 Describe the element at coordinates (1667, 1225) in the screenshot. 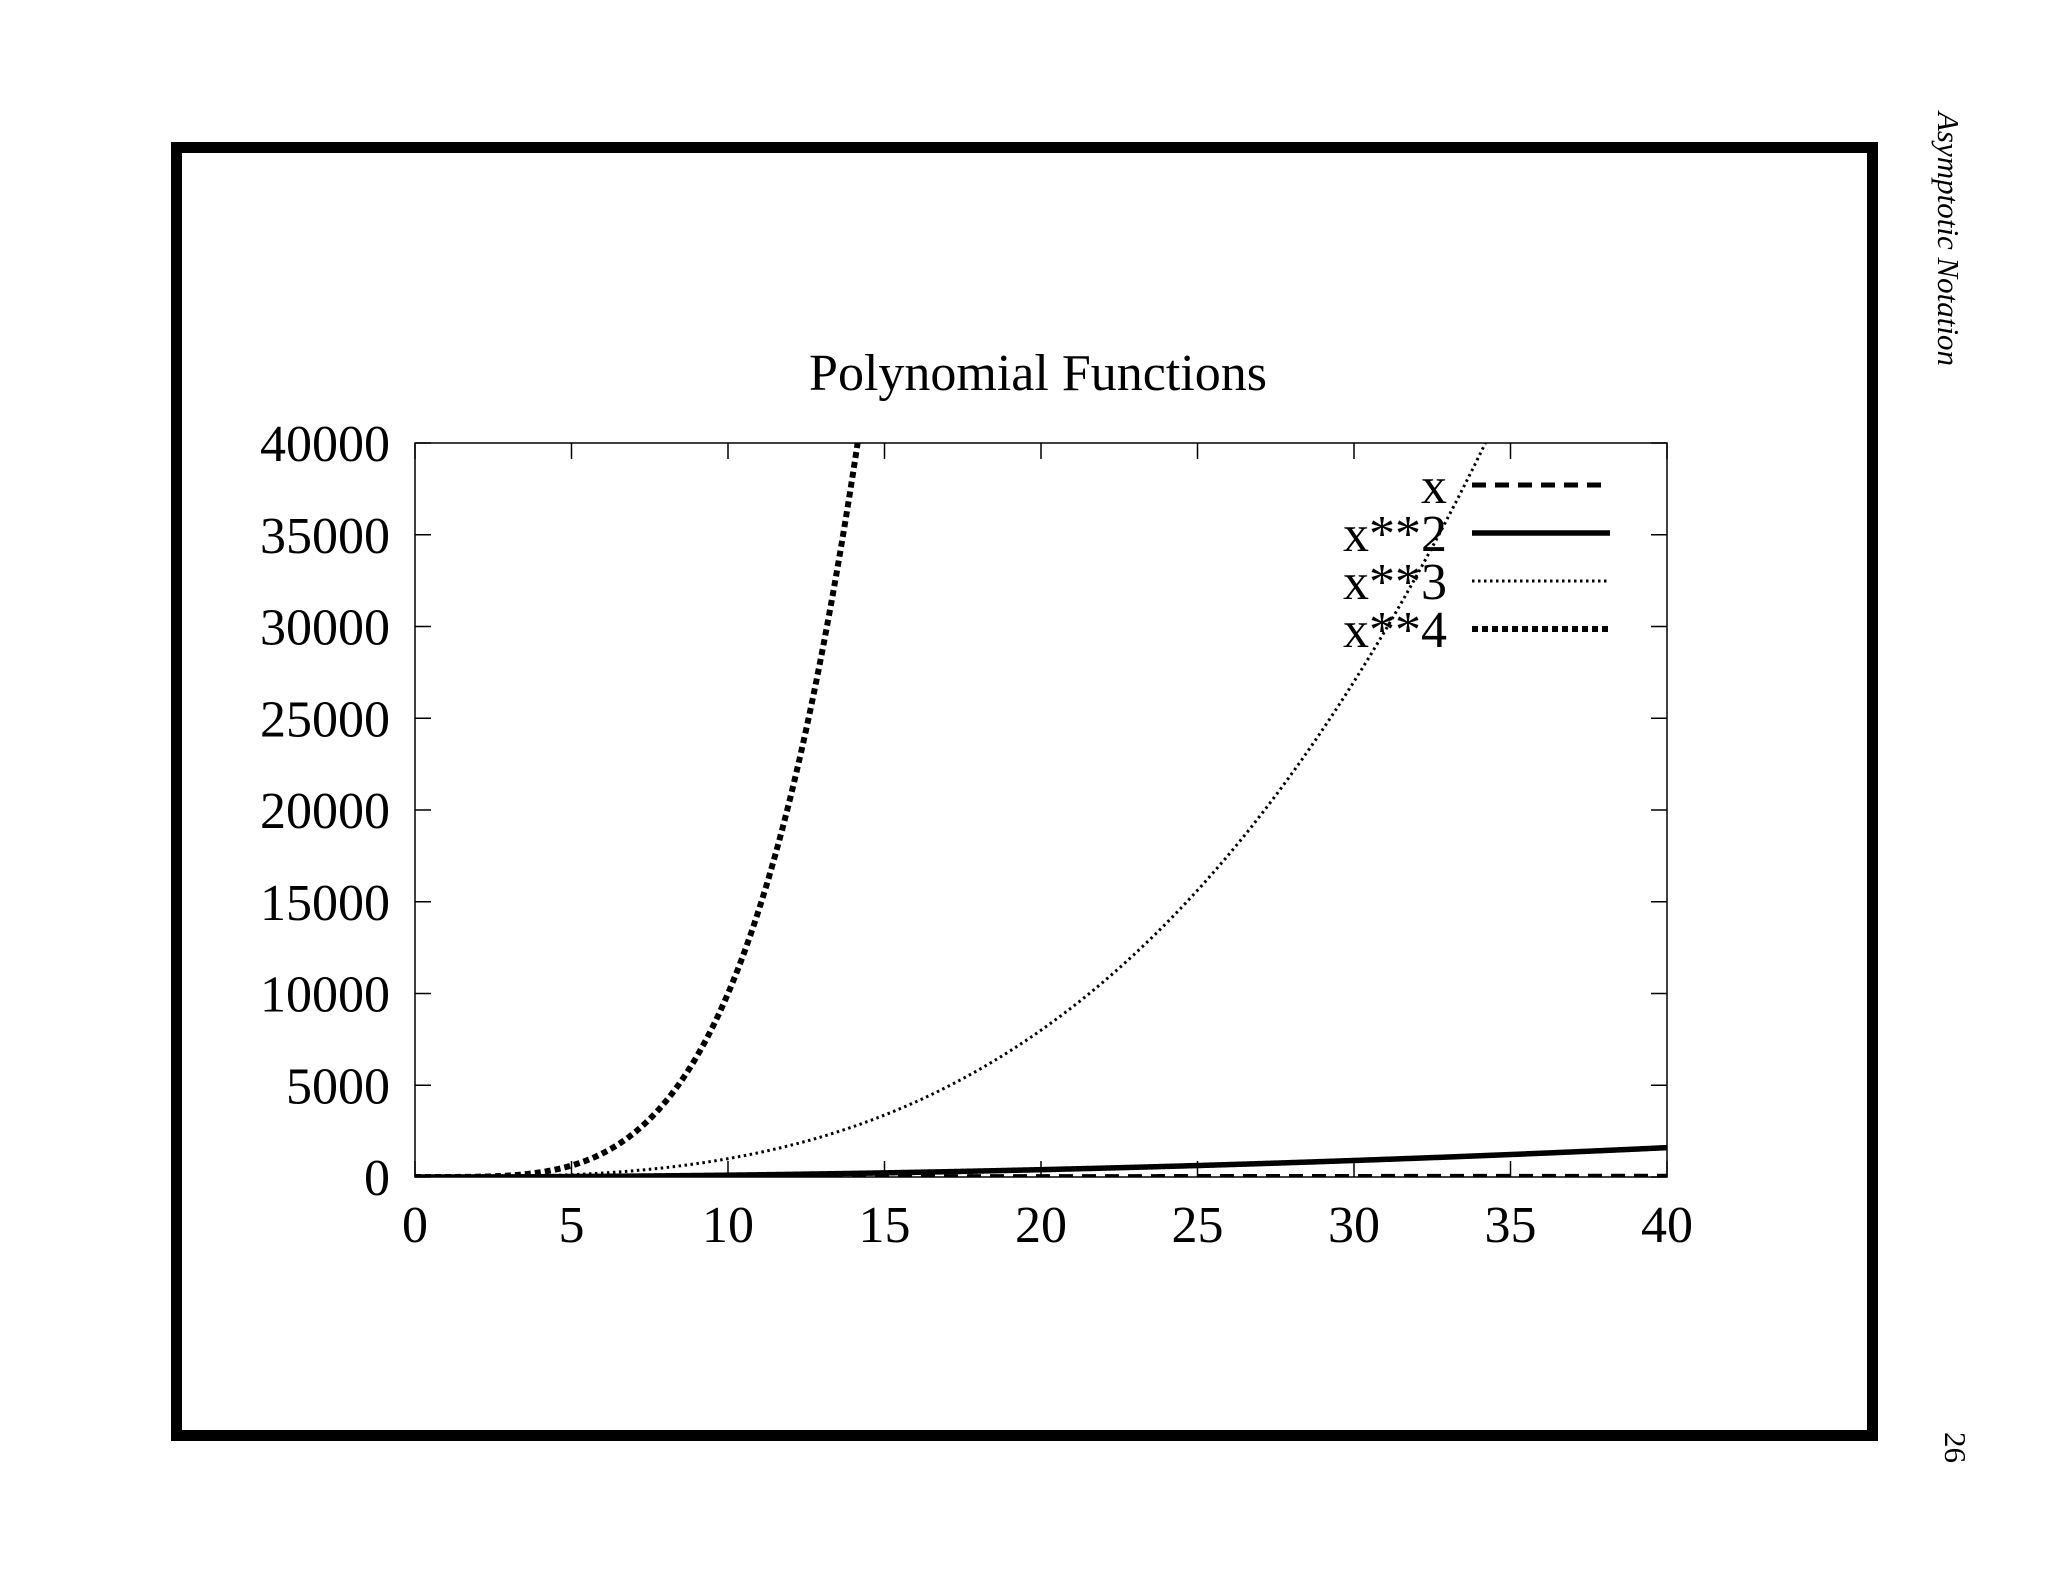

I see `x-tick-label: 40` at that location.